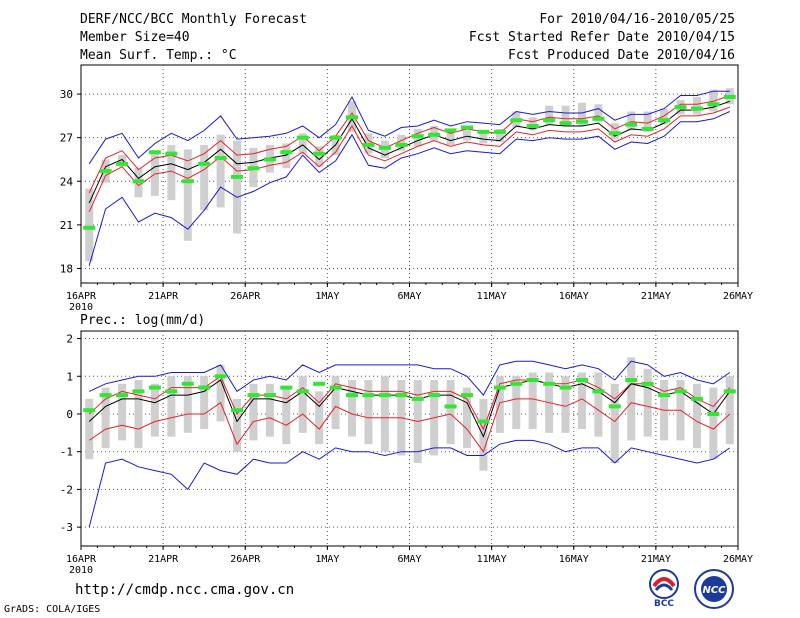 Image resolution: width=800 pixels, height=618 pixels. What do you see at coordinates (409, 559) in the screenshot?
I see `x-tick-label: 6MAY` at bounding box center [409, 559].